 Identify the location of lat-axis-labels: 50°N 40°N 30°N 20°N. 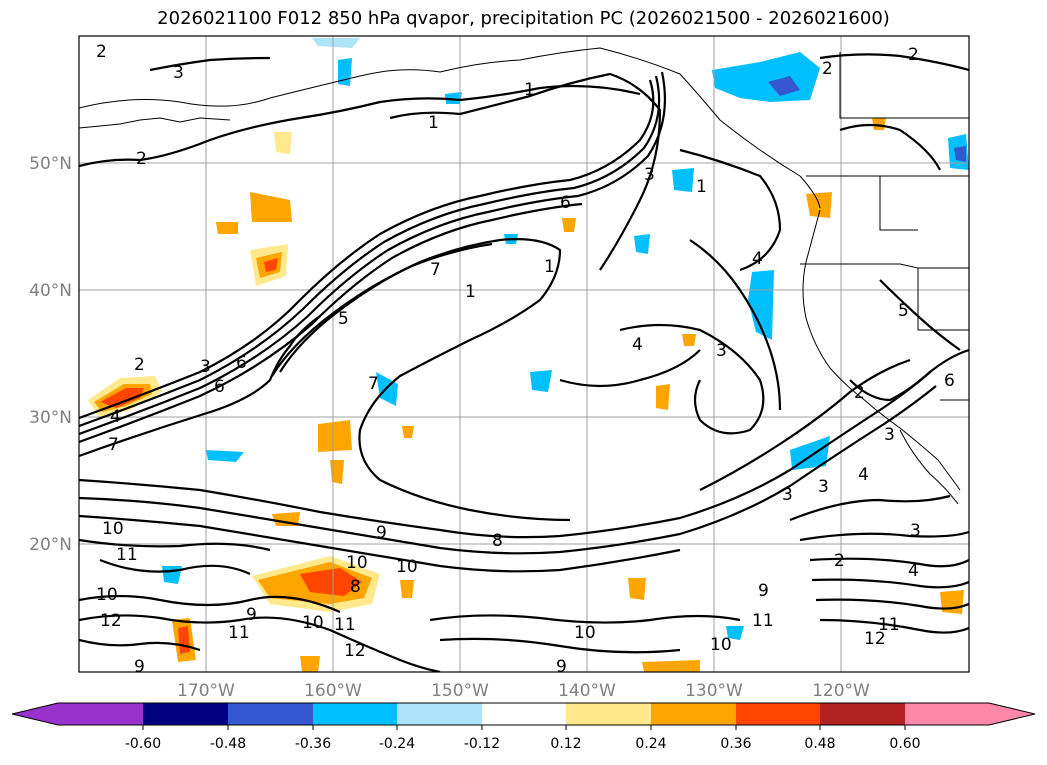
(50, 354).